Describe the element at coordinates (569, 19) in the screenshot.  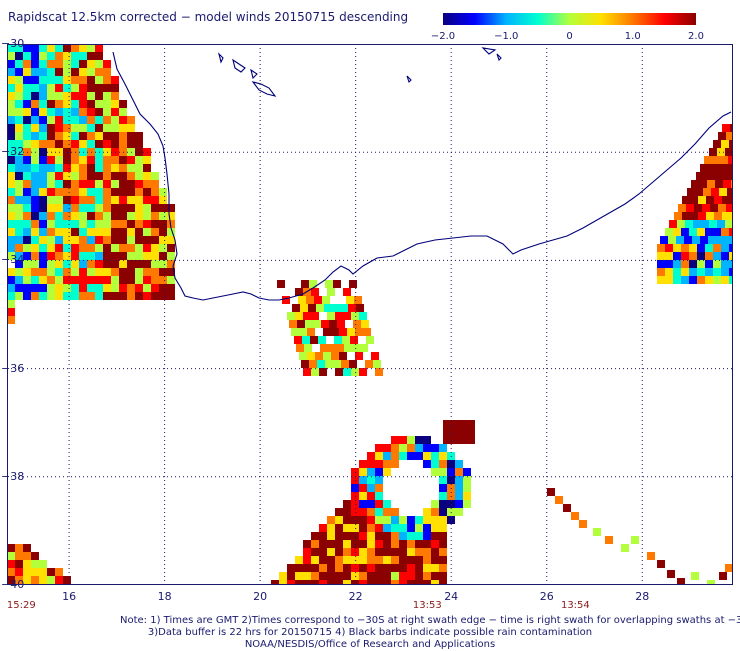
I see `colorbar-gradient` at that location.